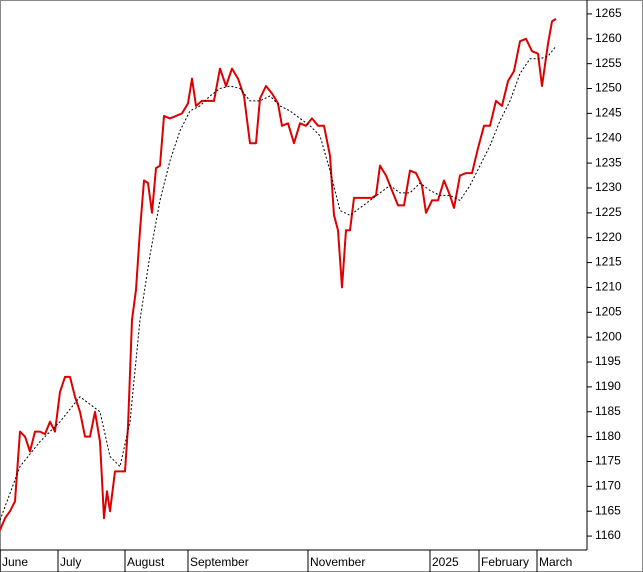  I want to click on y-tick-label: 1230, so click(608, 187).